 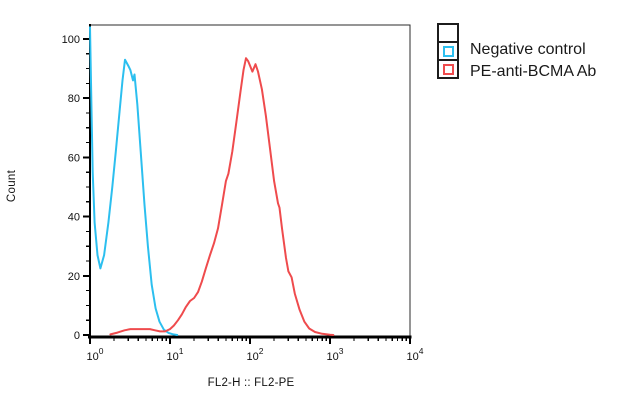 What do you see at coordinates (74, 277) in the screenshot?
I see `y-tick-label: 20` at bounding box center [74, 277].